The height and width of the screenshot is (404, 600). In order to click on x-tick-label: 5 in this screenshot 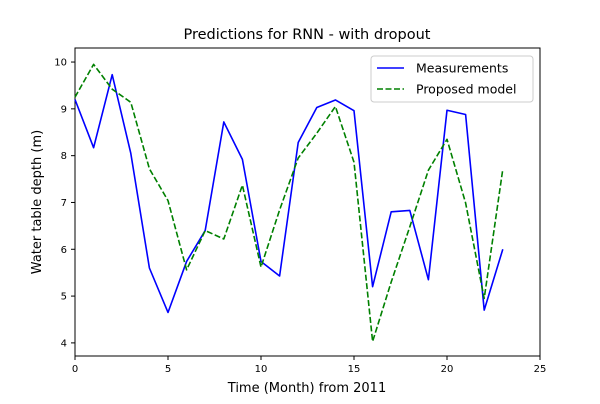, I will do `click(168, 369)`.